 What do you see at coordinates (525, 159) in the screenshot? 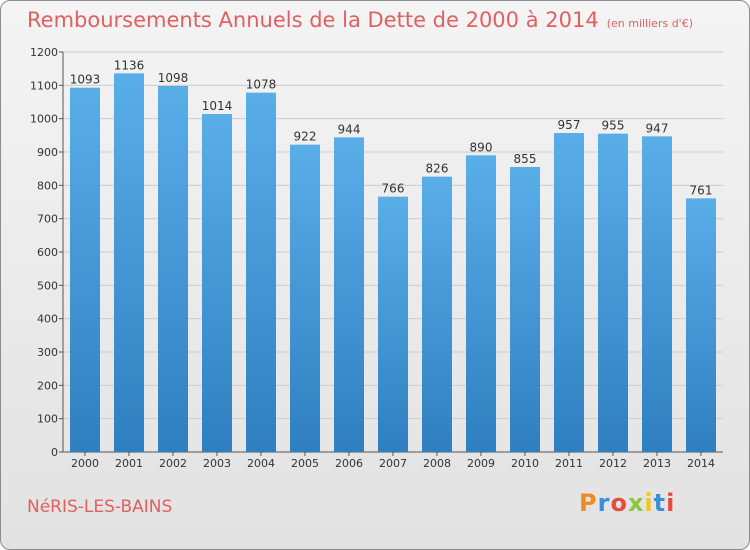
I see `data-label-2010: 855` at bounding box center [525, 159].